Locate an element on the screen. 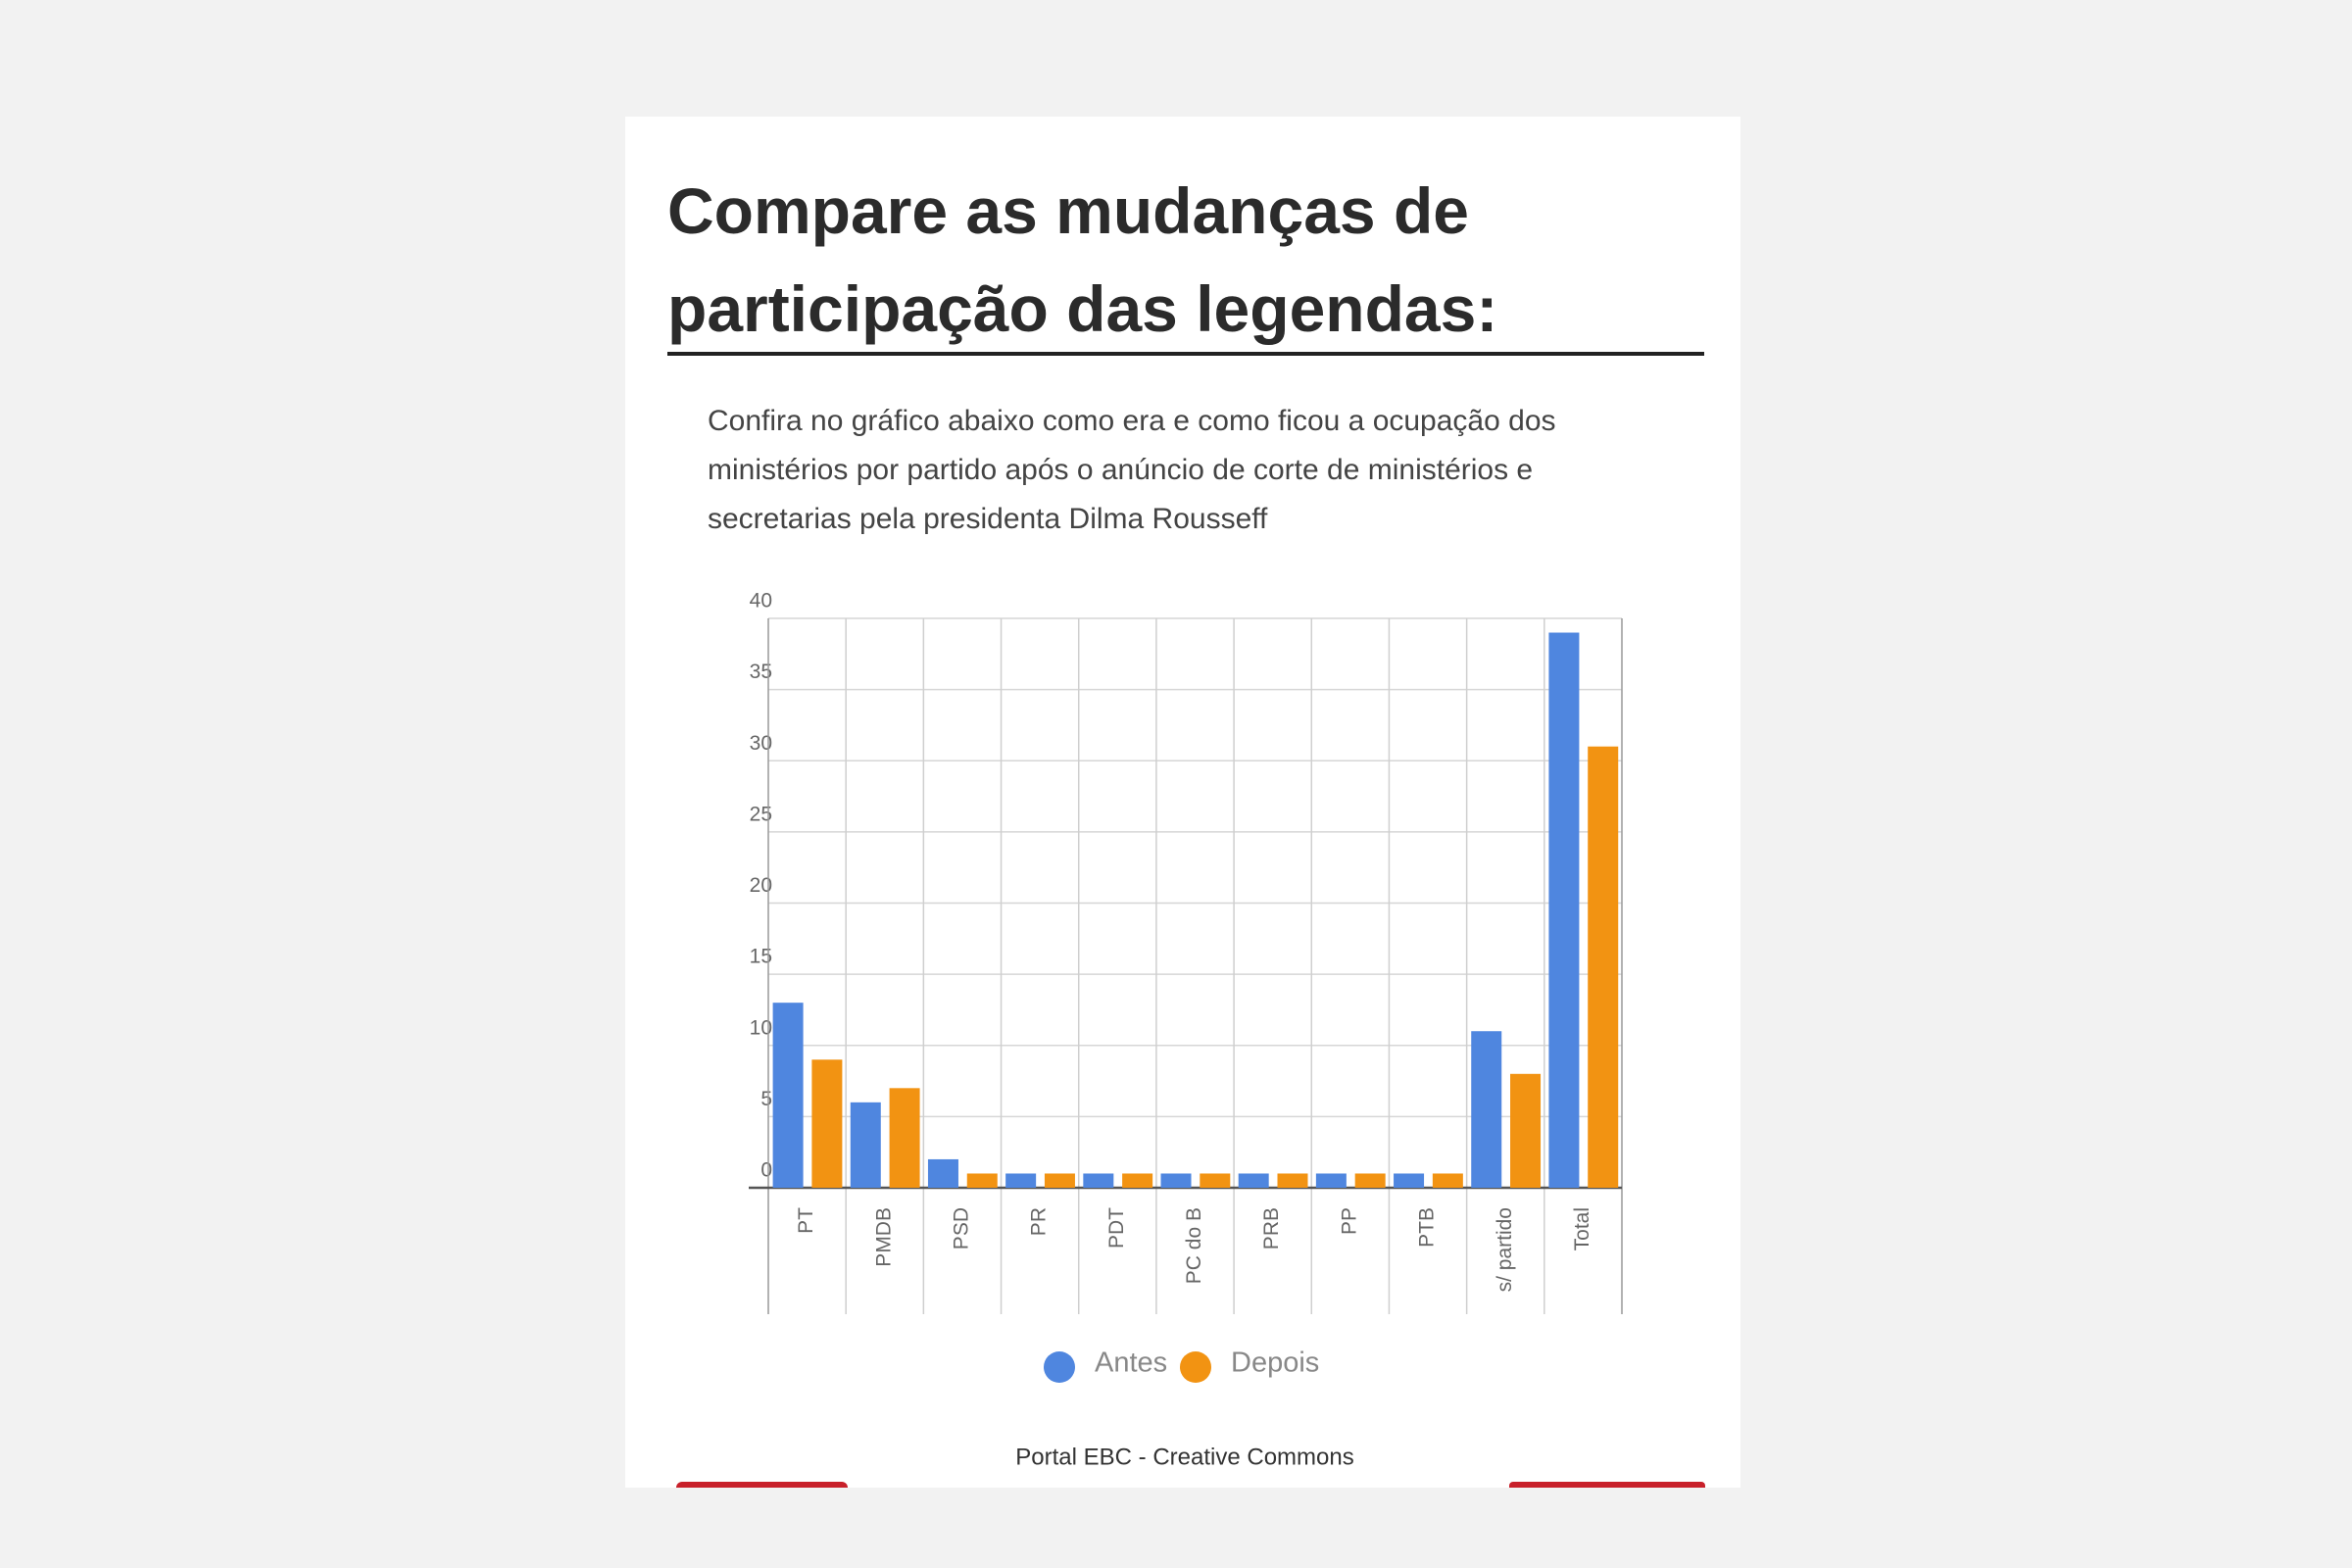 The width and height of the screenshot is (2352, 1568). x-tick-label: Total is located at coordinates (1582, 1228).